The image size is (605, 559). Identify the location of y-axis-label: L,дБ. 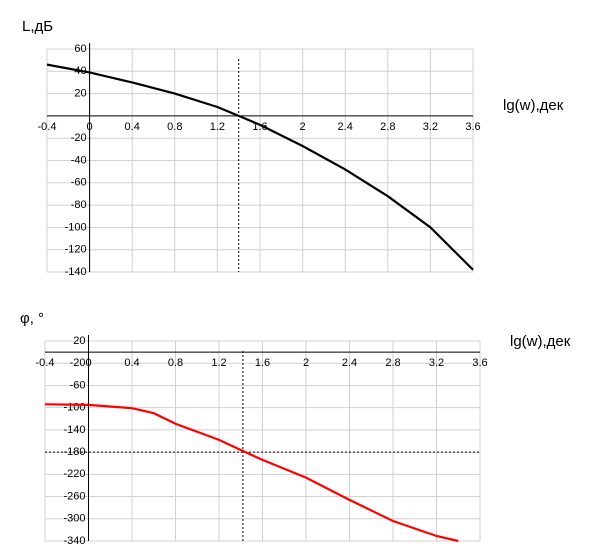
(37, 26).